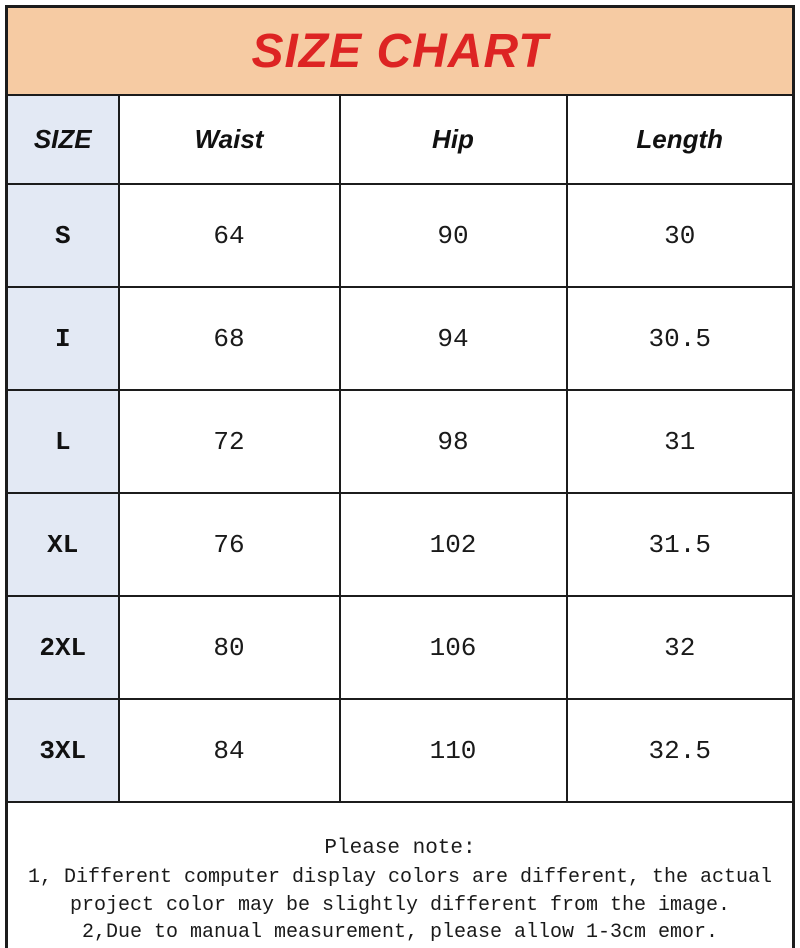  Describe the element at coordinates (453, 338) in the screenshot. I see `hip-value: 94` at that location.